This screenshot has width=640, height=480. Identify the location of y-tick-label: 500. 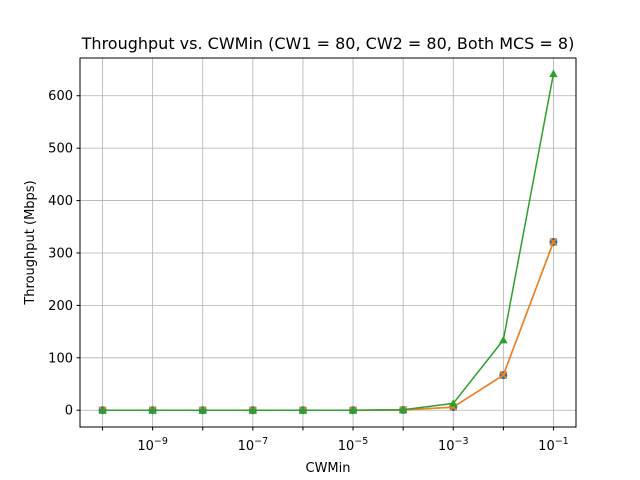
(60, 149).